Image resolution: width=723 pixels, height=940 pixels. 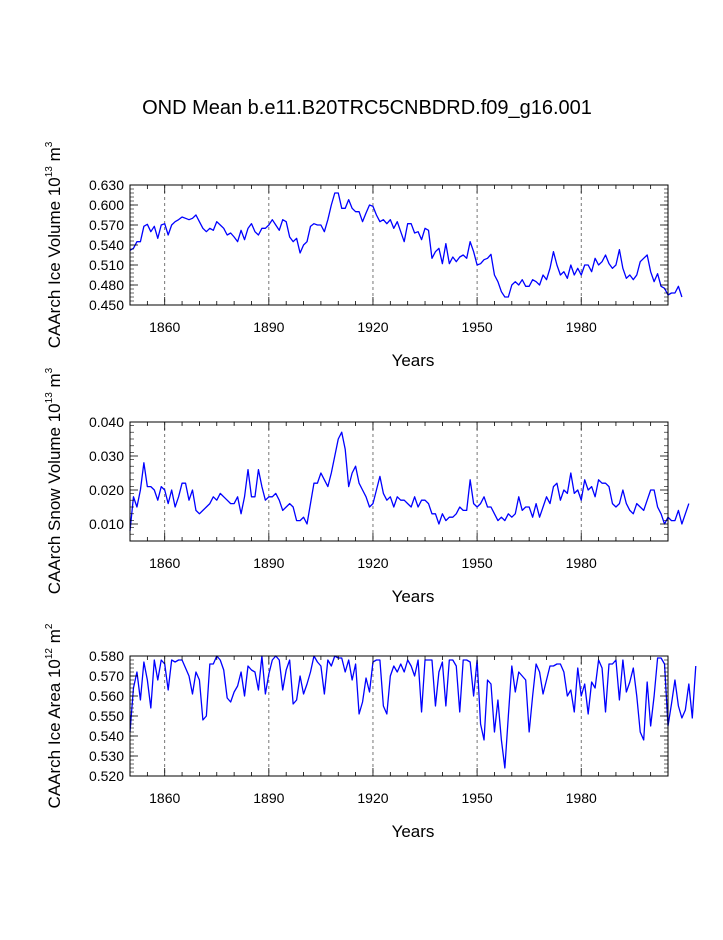 I want to click on y-axis-label: CAArch Ice Volume 1013 m3, so click(x=54, y=244).